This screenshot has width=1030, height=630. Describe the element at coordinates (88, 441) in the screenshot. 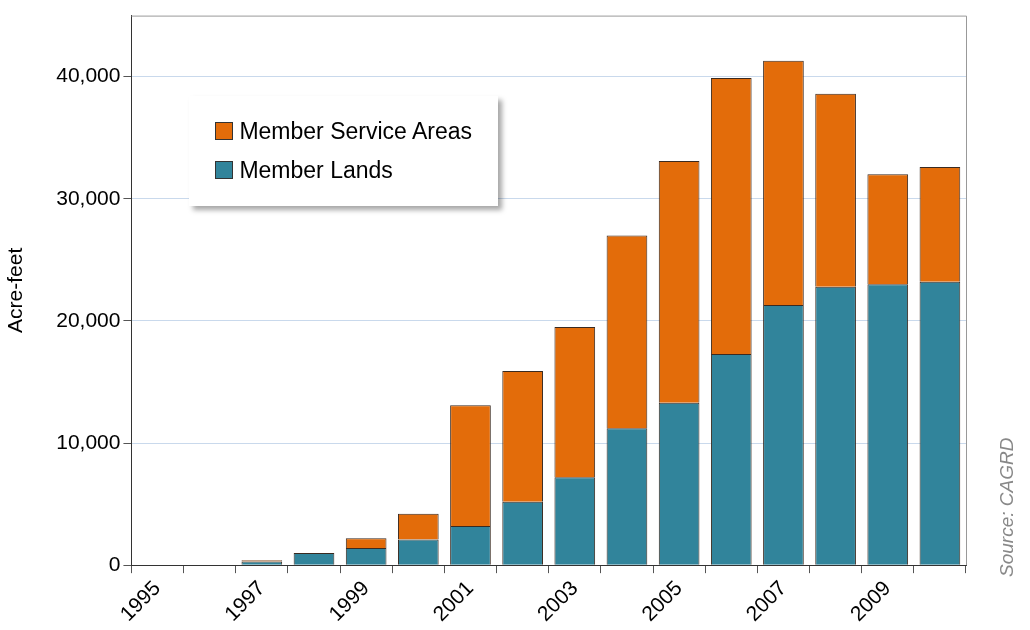

I see `y-tick-label: 10,000` at that location.